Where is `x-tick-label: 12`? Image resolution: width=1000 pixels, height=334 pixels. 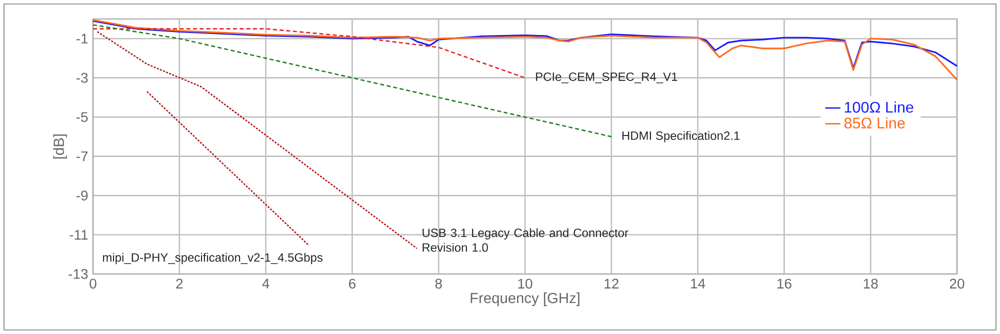
x-tick-label: 12 is located at coordinates (611, 283).